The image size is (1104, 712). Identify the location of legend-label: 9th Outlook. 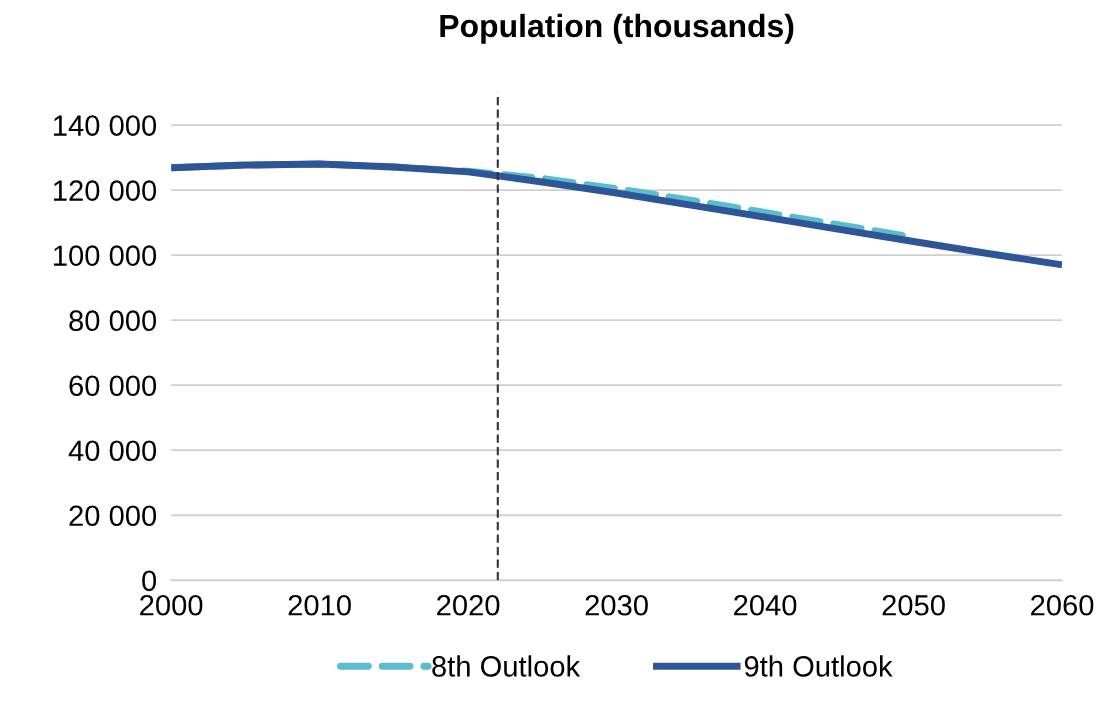
(818, 666).